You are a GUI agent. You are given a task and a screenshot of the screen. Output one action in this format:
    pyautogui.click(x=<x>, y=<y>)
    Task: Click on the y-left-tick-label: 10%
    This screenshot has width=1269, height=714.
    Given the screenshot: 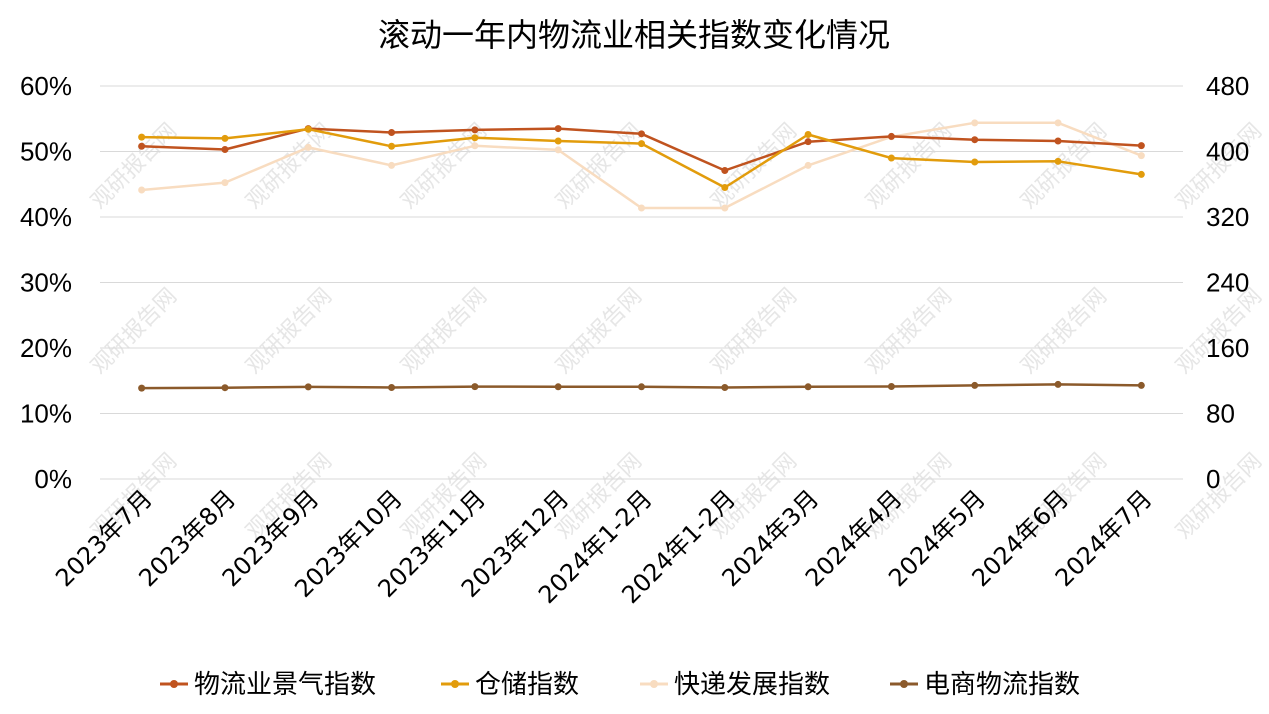 What is the action you would take?
    pyautogui.click(x=46, y=414)
    